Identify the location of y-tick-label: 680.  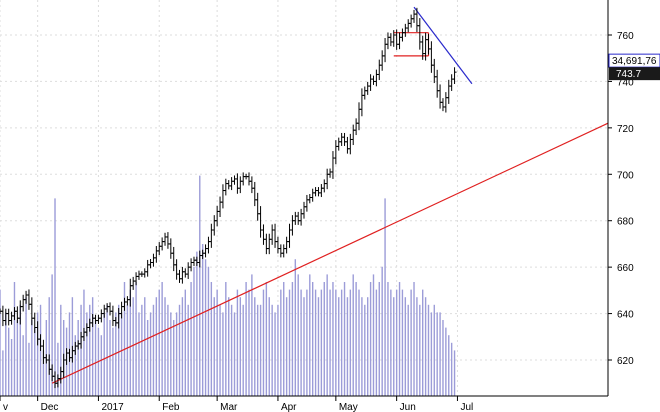
(625, 222).